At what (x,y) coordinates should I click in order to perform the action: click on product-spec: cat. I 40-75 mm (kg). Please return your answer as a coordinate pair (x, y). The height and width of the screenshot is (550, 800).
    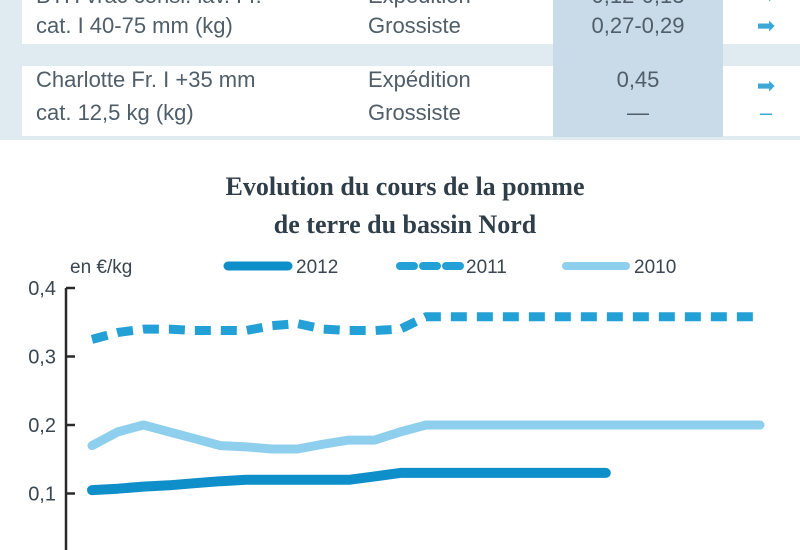
    Looking at the image, I should click on (134, 25).